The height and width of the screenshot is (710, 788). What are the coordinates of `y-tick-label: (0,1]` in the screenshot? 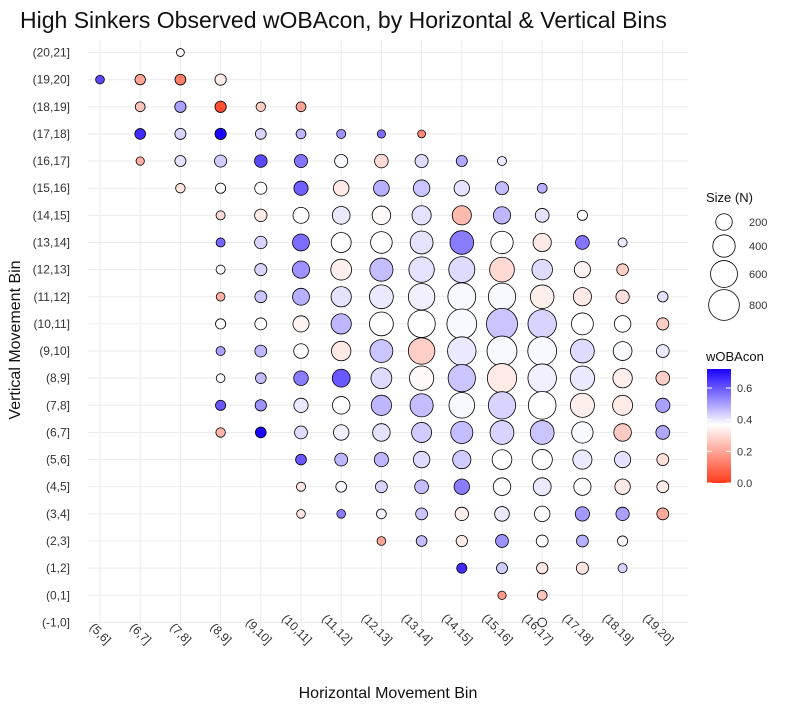 It's located at (58, 595).